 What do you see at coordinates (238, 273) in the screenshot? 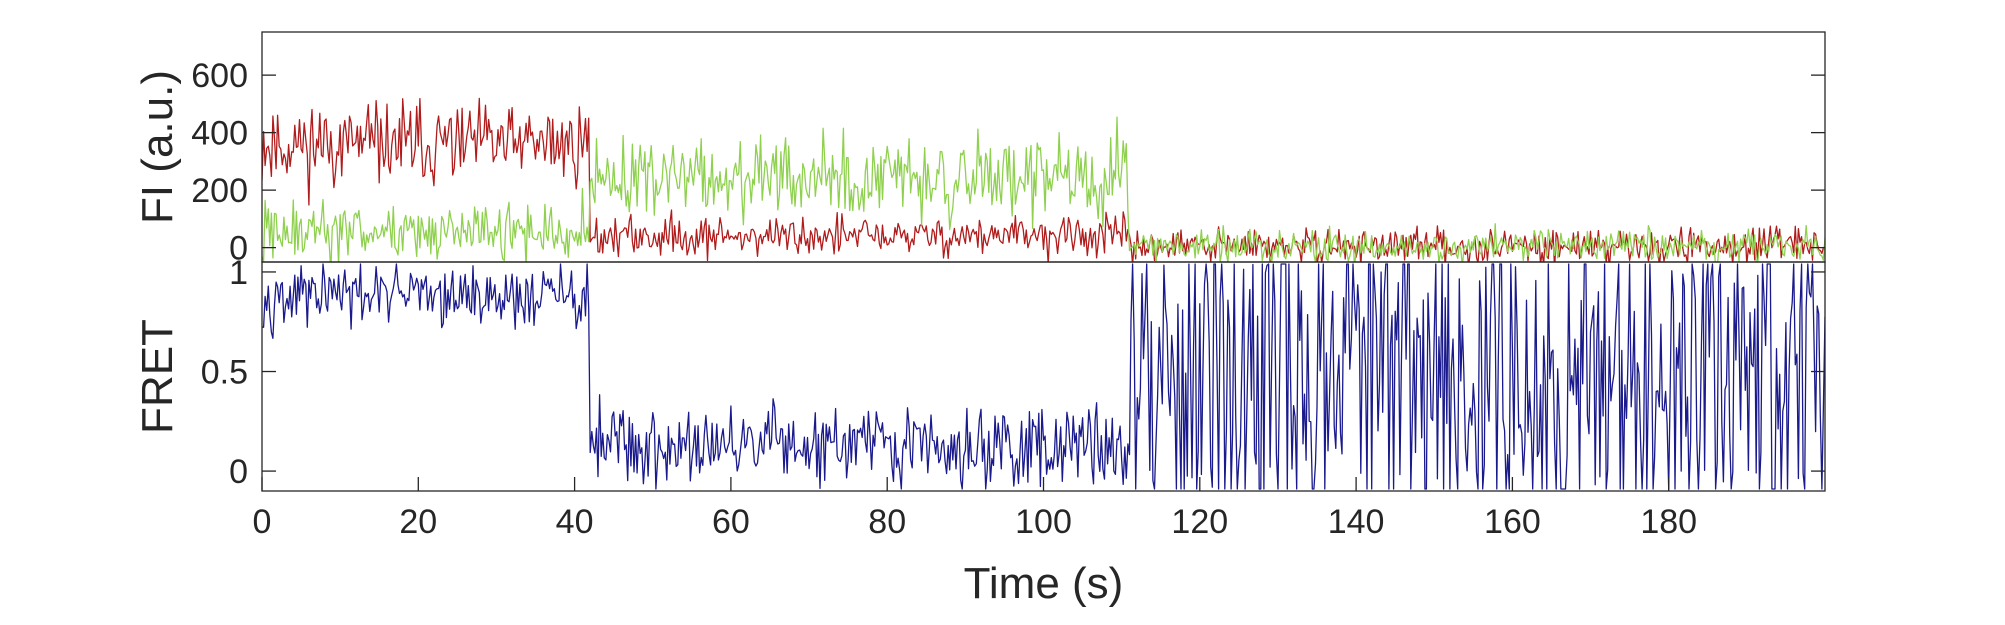
I see `y-tick-label: 1` at bounding box center [238, 273].